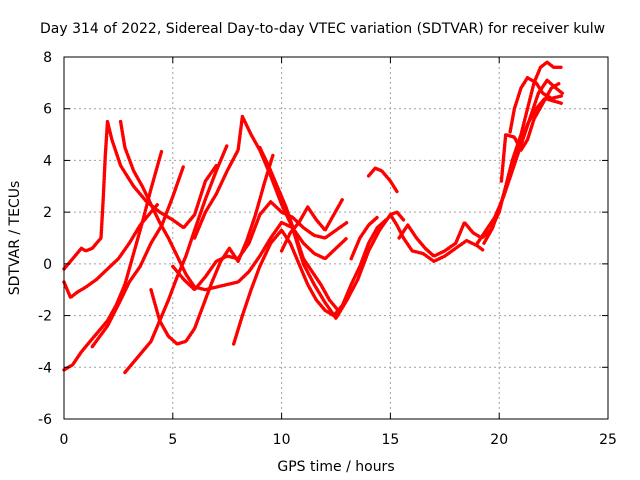 Image resolution: width=640 pixels, height=480 pixels. I want to click on y-tick-label: -2, so click(45, 317).